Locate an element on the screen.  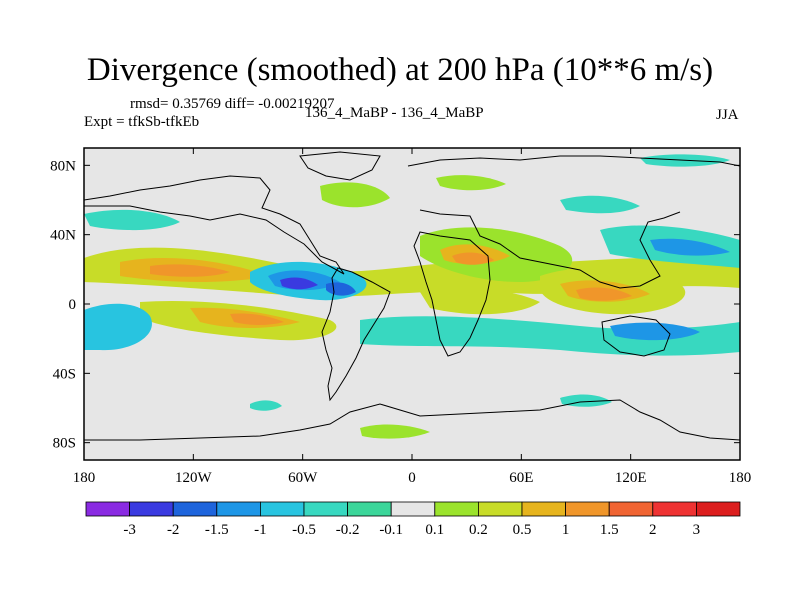
season-label: JJA is located at coordinates (727, 115).